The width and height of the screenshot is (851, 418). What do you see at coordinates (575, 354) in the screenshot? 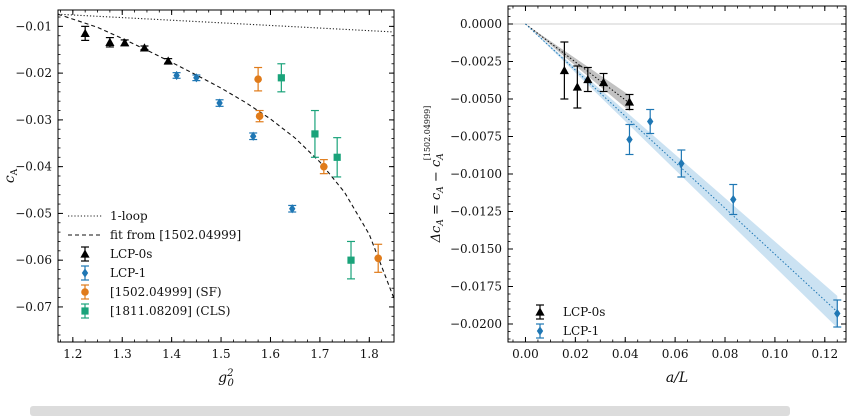
I see `x-tick-label: 0.02` at bounding box center [575, 354].